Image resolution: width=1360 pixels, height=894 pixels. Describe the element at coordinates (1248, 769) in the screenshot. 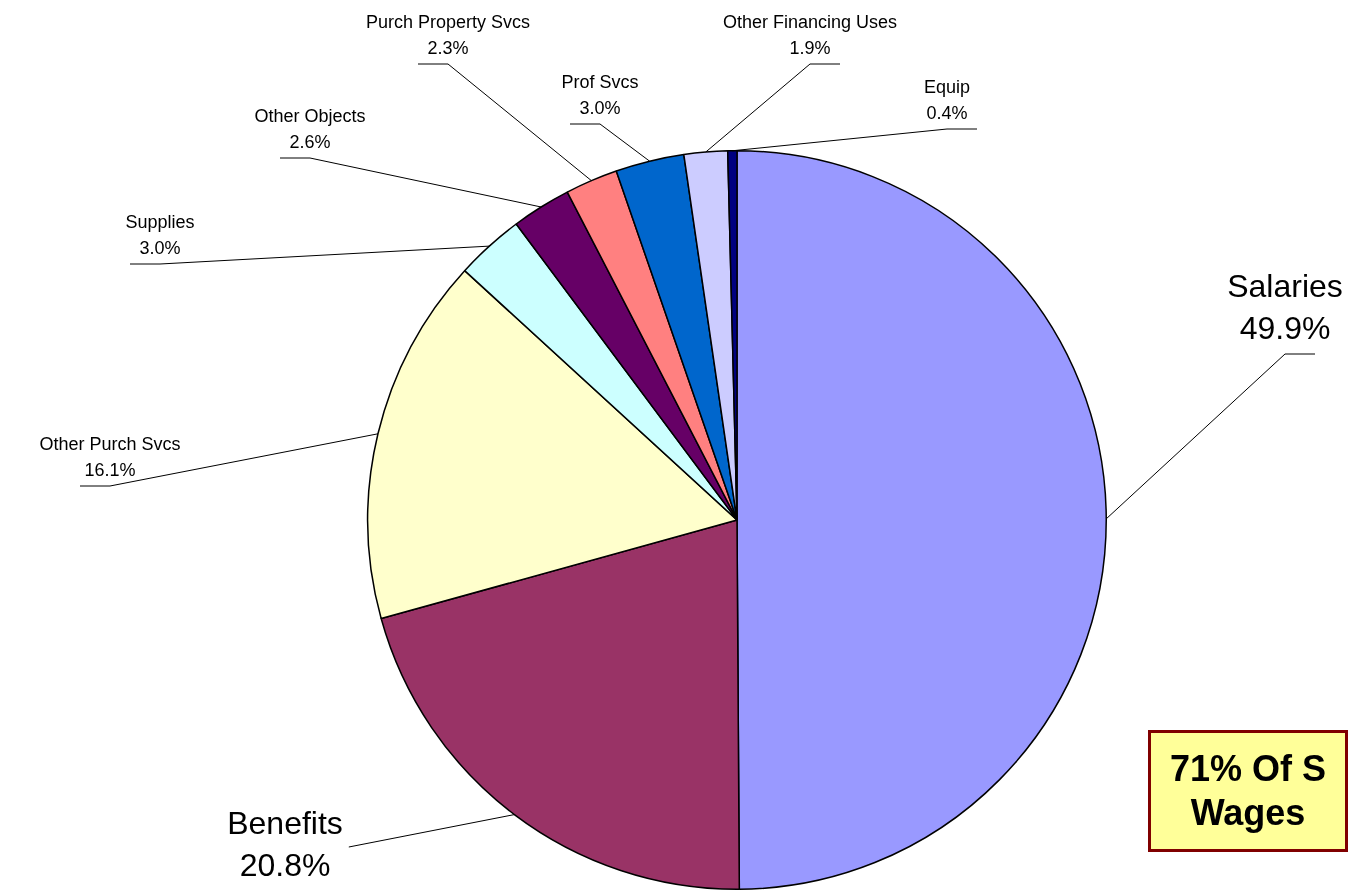

I see `text: 71% Of S` at that location.